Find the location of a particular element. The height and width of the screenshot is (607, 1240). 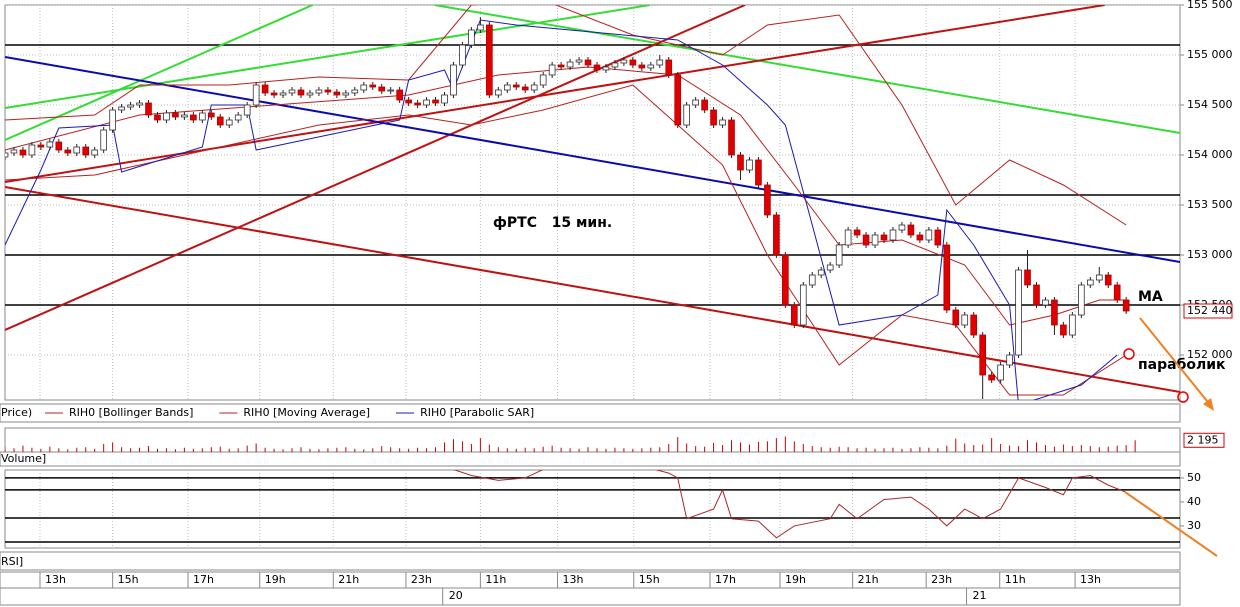

y-tick-label: 153 500 is located at coordinates (1210, 204).